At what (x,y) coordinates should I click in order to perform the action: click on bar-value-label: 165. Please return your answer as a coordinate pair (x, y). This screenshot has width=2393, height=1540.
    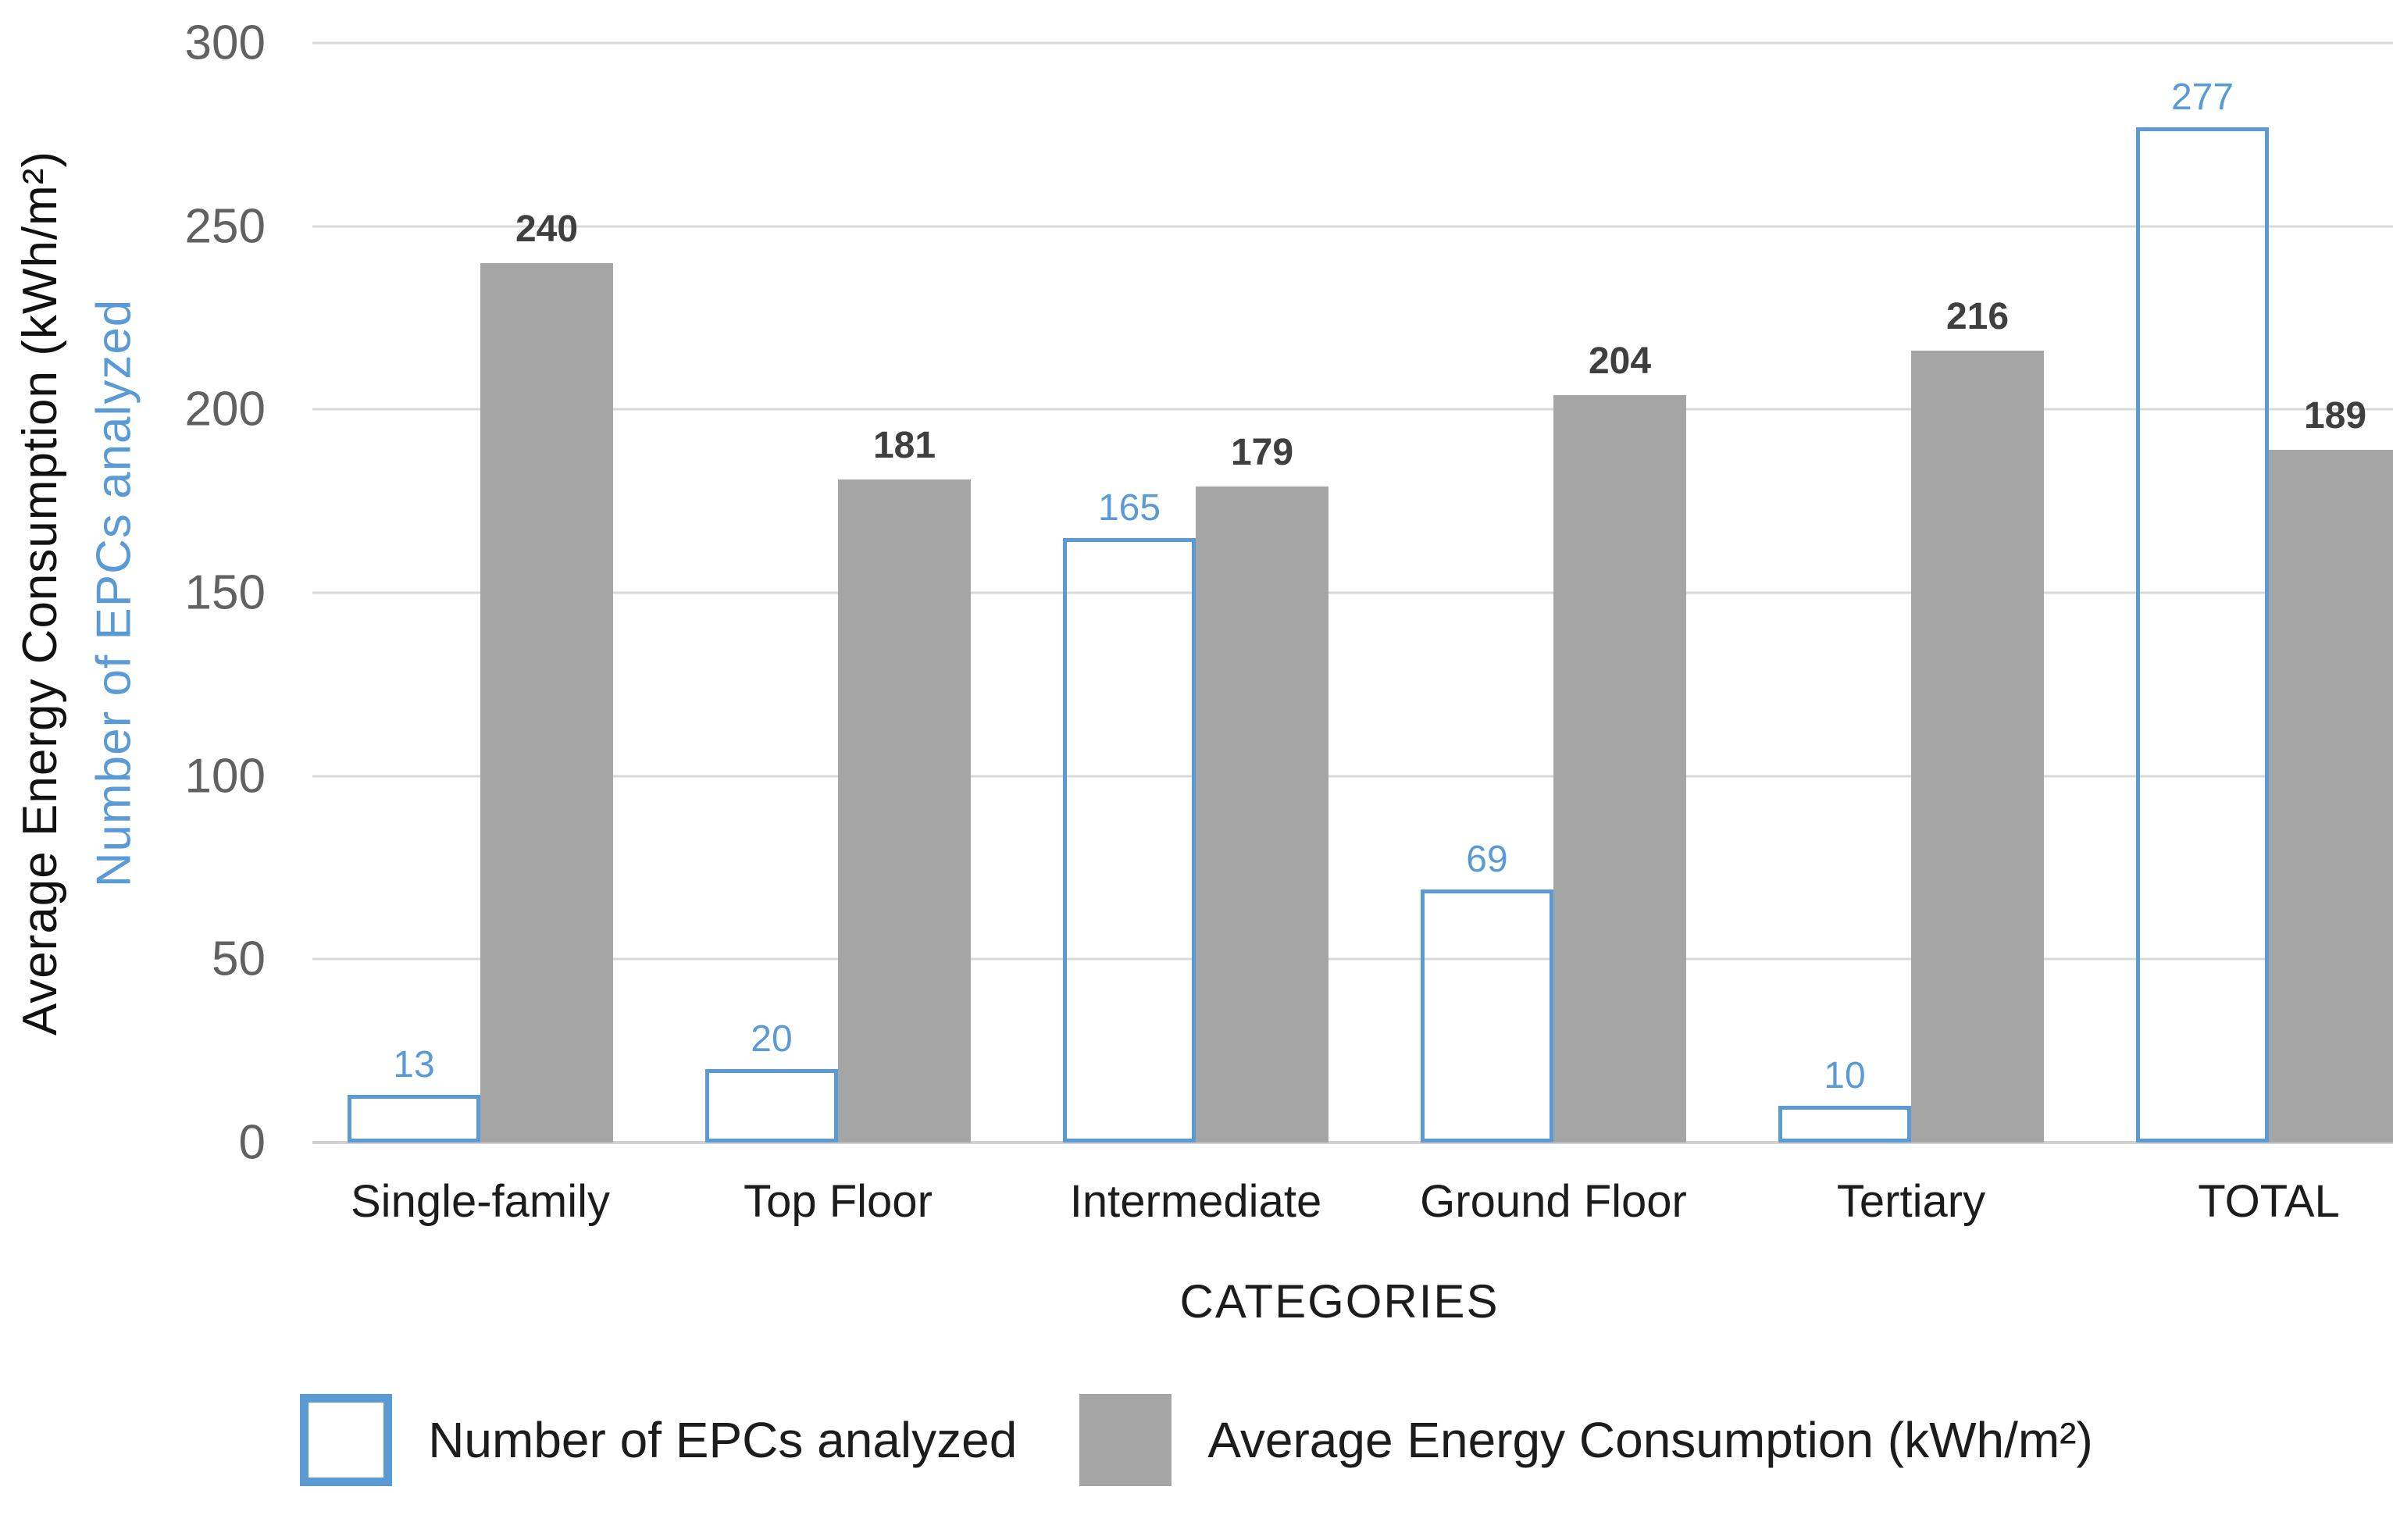
    Looking at the image, I should click on (1129, 508).